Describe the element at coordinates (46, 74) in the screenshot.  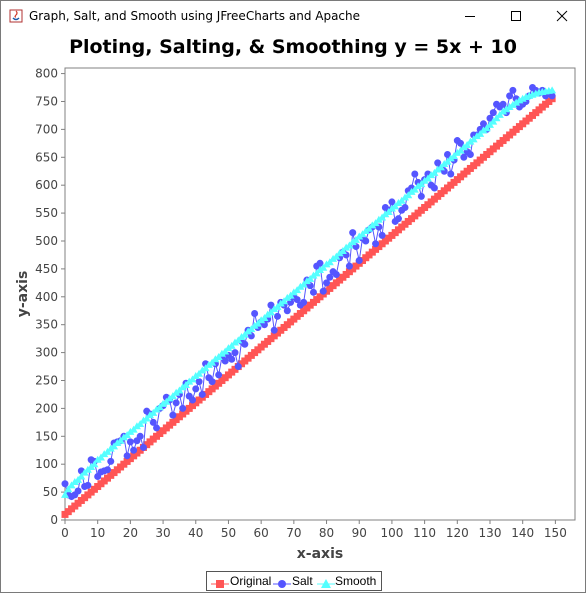
I see `y-tick-label: 800` at that location.